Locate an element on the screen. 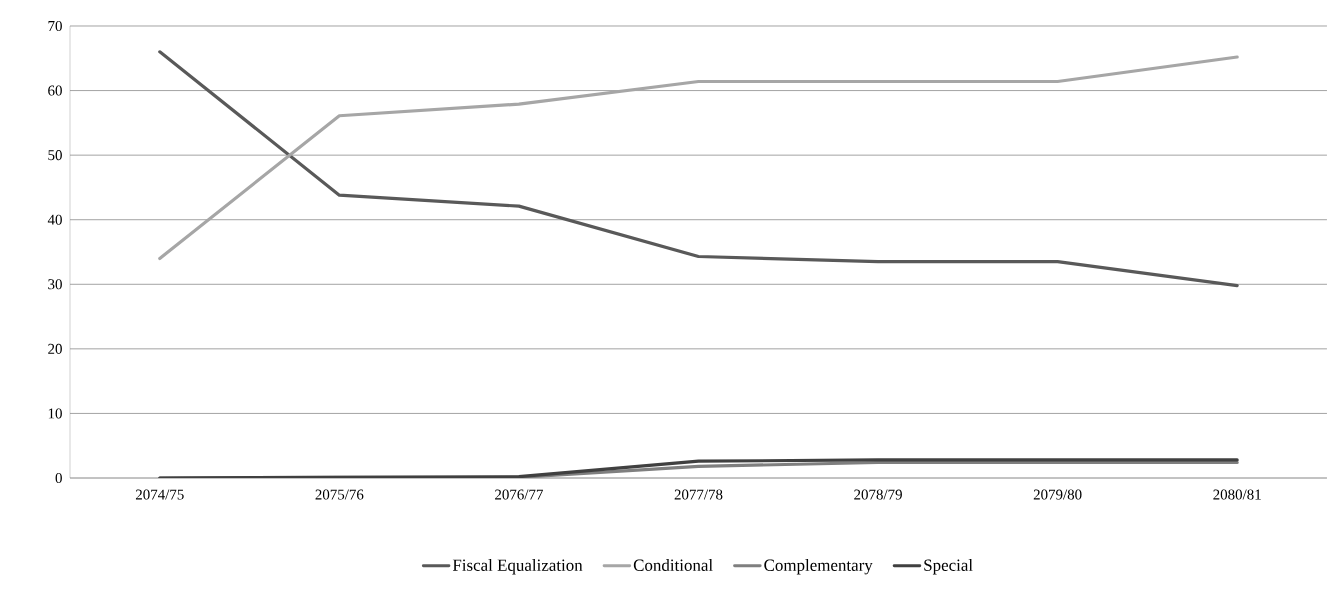 The image size is (1327, 607). legend-label: Complementary is located at coordinates (818, 567).